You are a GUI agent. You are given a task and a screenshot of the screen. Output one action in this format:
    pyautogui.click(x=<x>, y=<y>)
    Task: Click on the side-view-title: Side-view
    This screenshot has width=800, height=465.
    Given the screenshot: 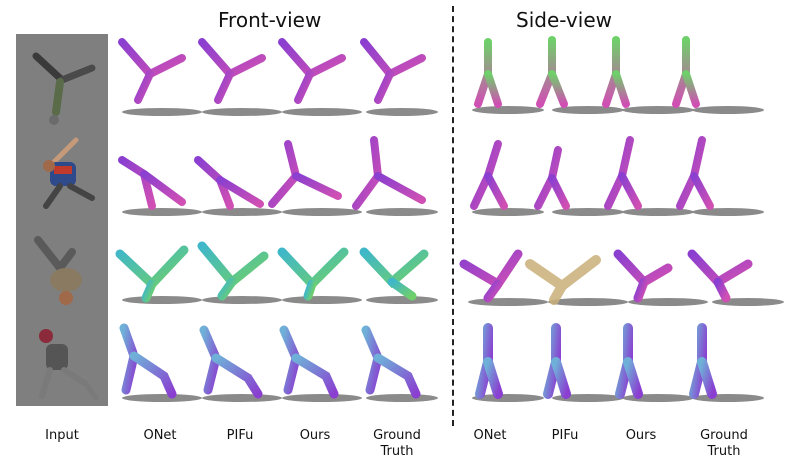 What is the action you would take?
    pyautogui.click(x=564, y=20)
    